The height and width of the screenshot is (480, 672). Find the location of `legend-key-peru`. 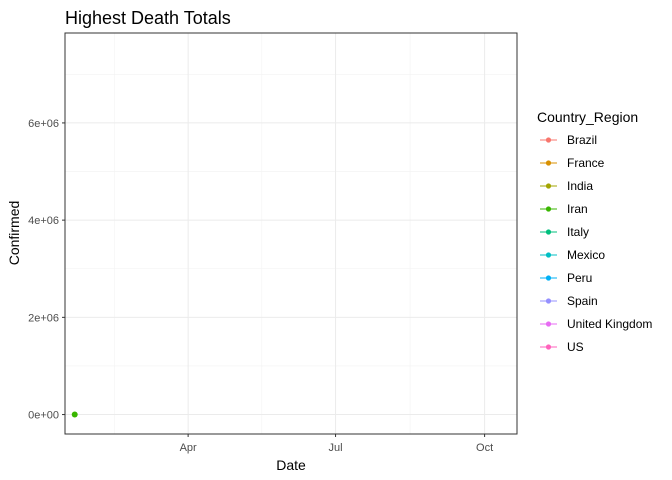

legend-key-peru is located at coordinates (548, 278).